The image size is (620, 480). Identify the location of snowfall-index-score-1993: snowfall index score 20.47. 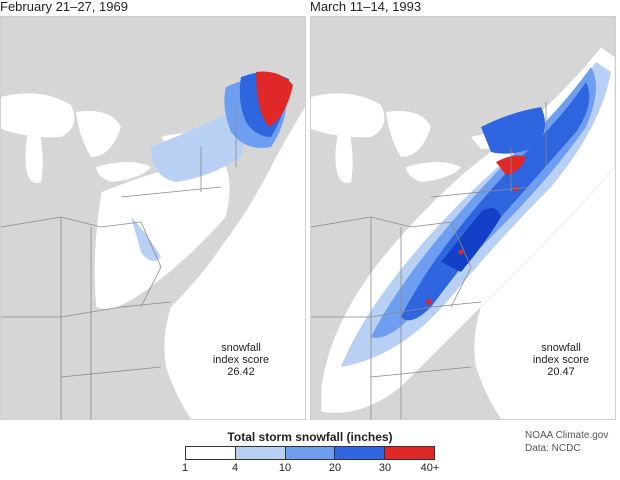
(561, 360).